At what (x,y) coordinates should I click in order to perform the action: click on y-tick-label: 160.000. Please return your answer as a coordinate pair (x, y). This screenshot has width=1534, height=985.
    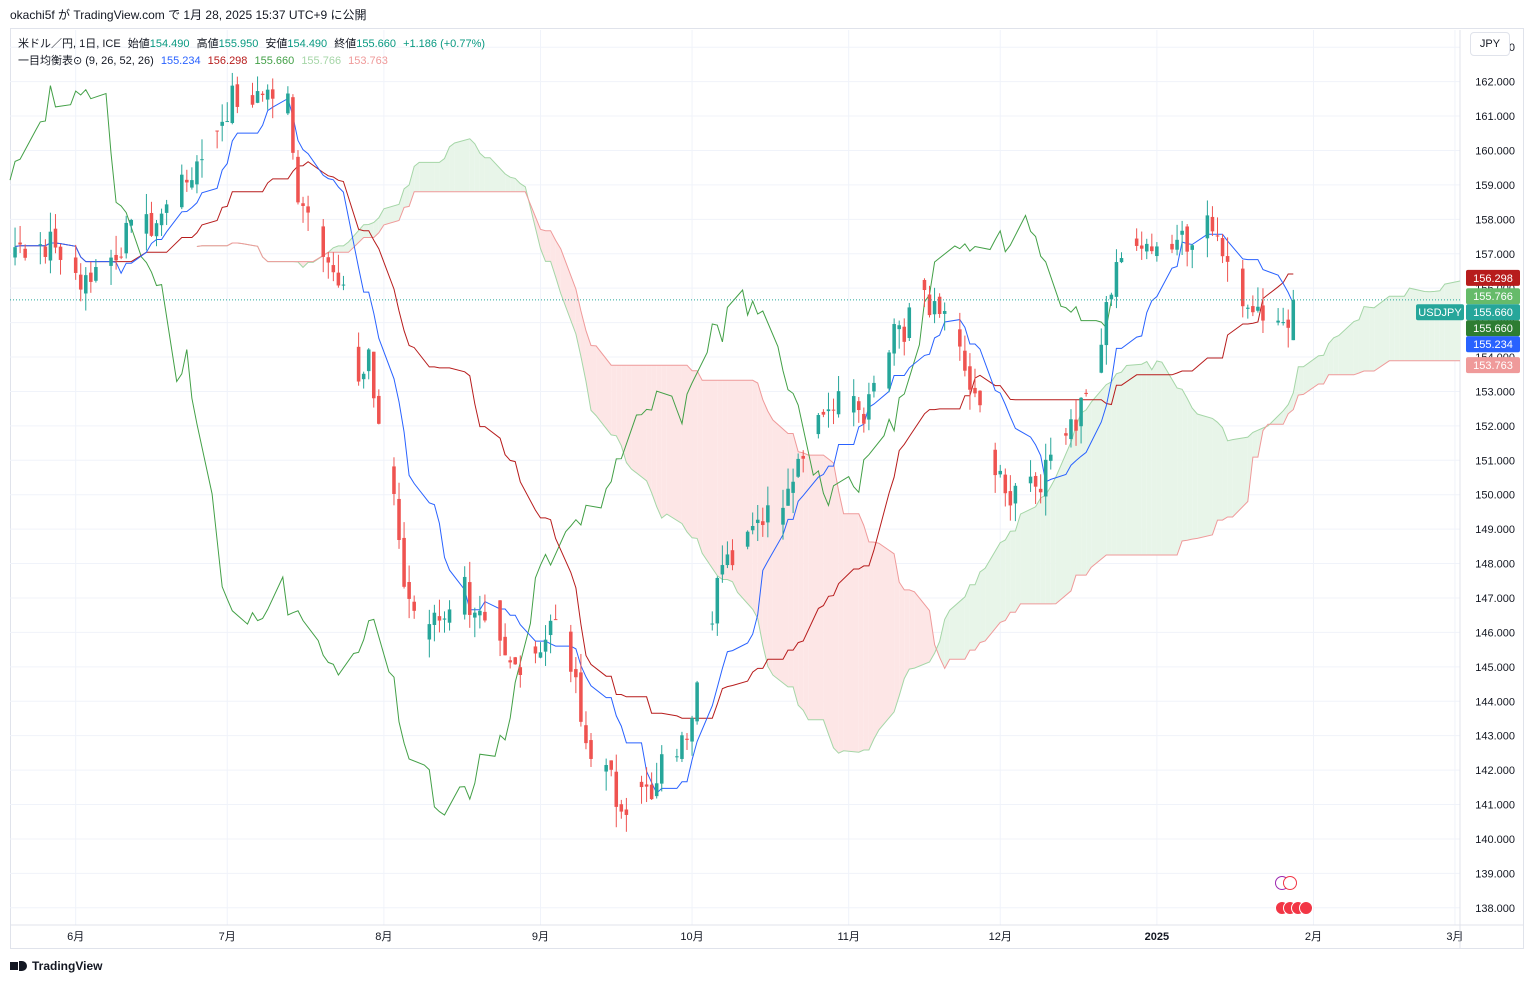
    Looking at the image, I should click on (1495, 151).